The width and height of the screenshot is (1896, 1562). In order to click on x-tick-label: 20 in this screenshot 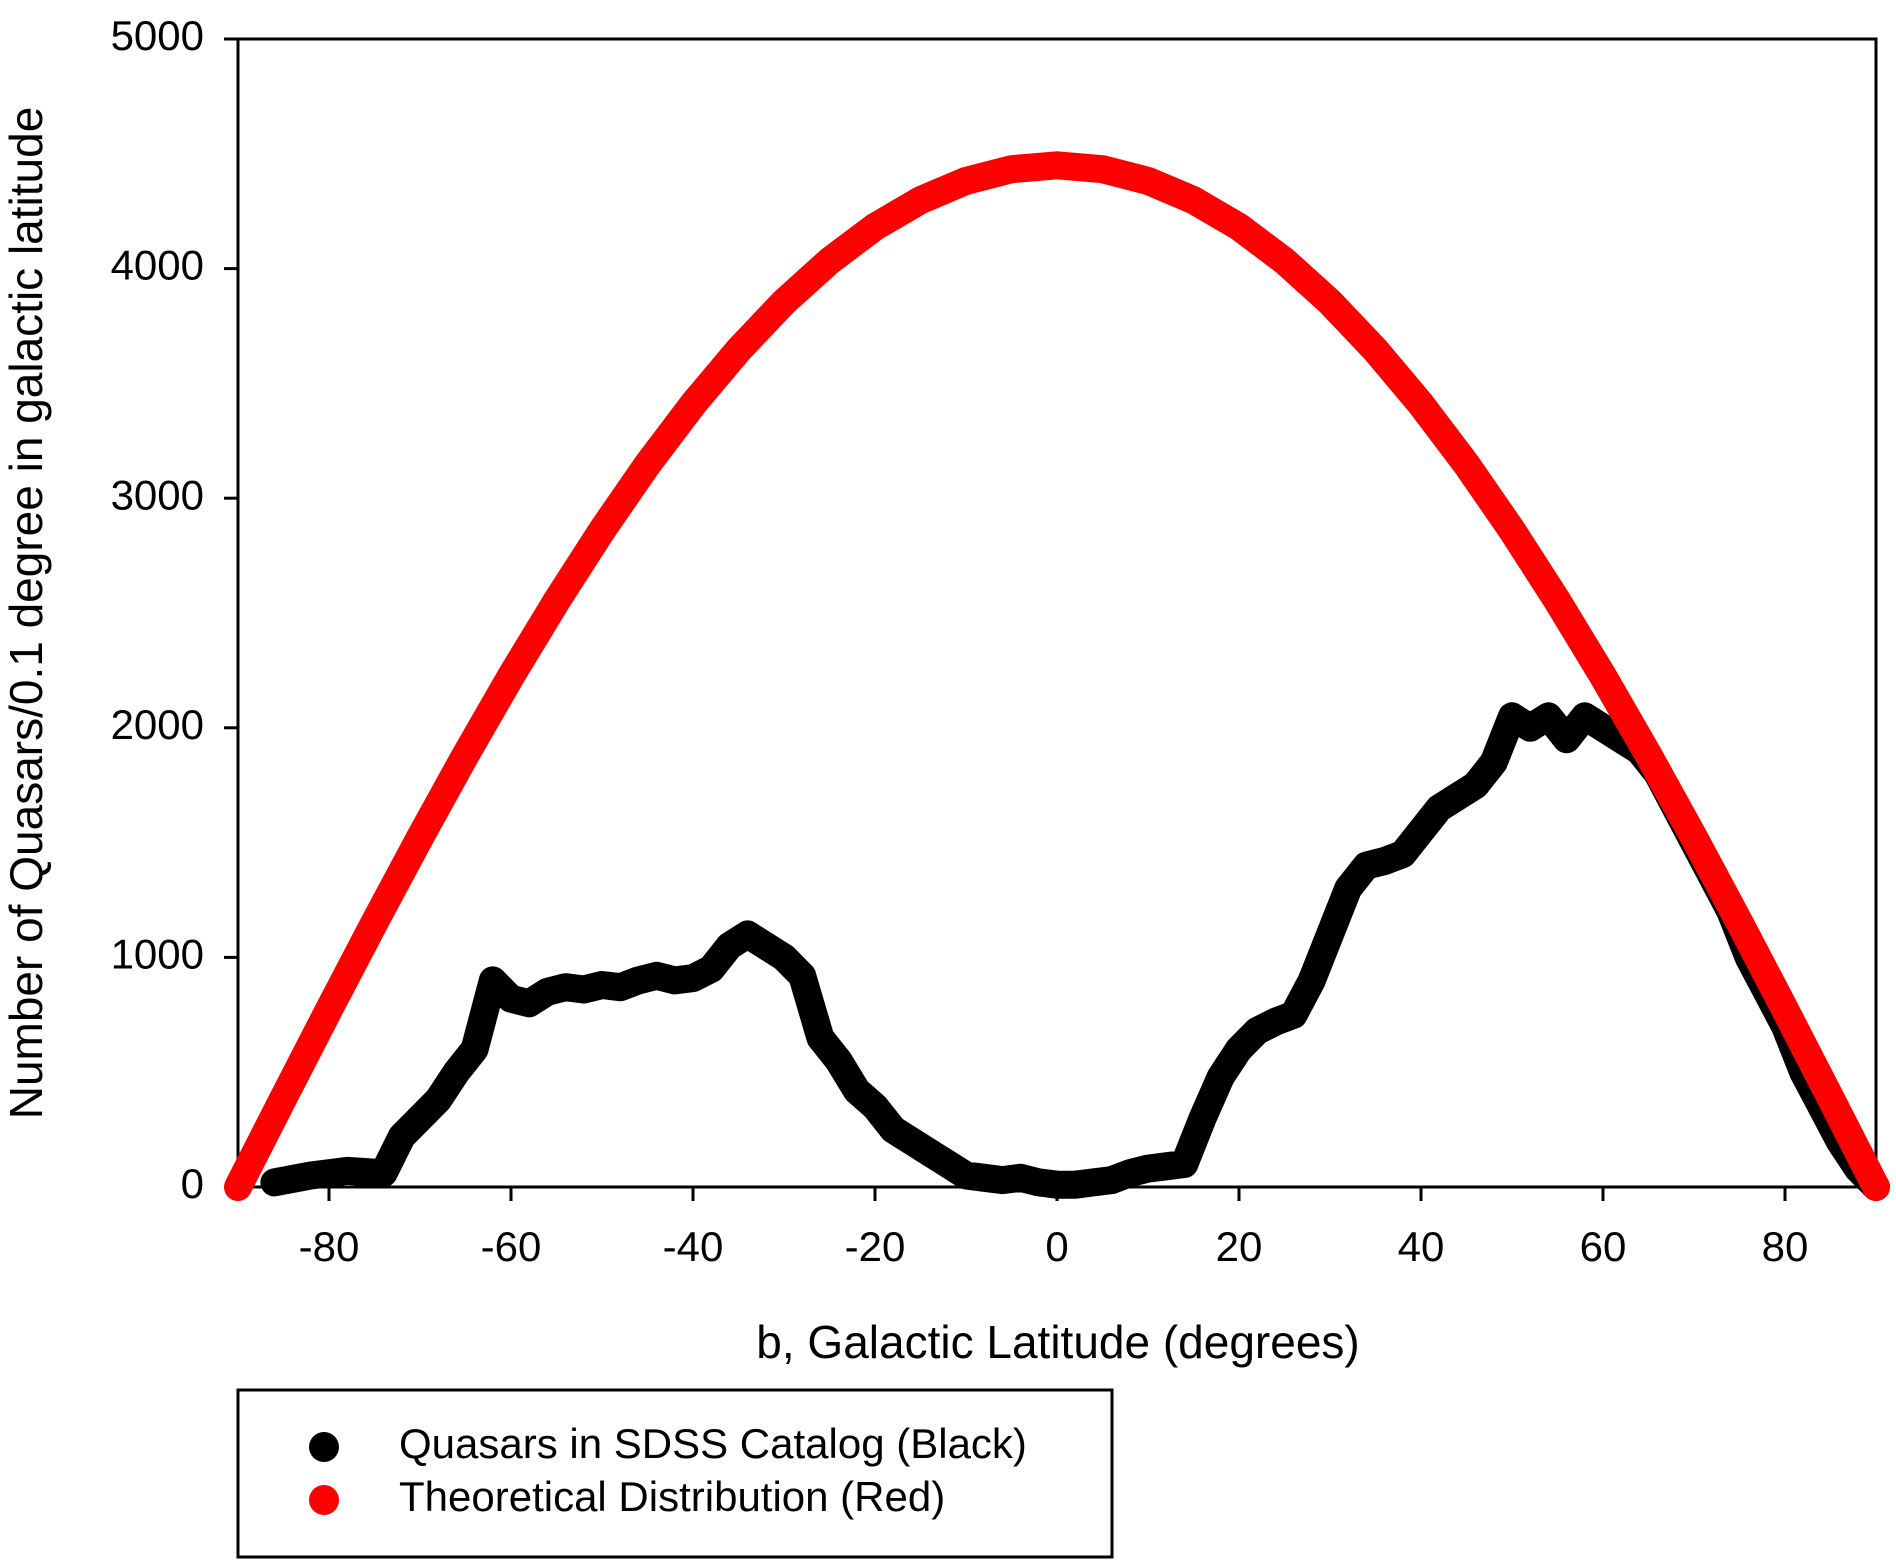, I will do `click(1239, 1246)`.